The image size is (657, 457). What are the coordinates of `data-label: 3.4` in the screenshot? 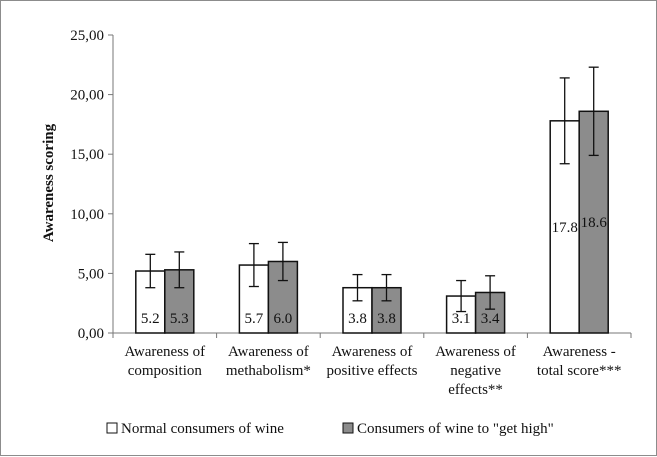 It's located at (490, 319).